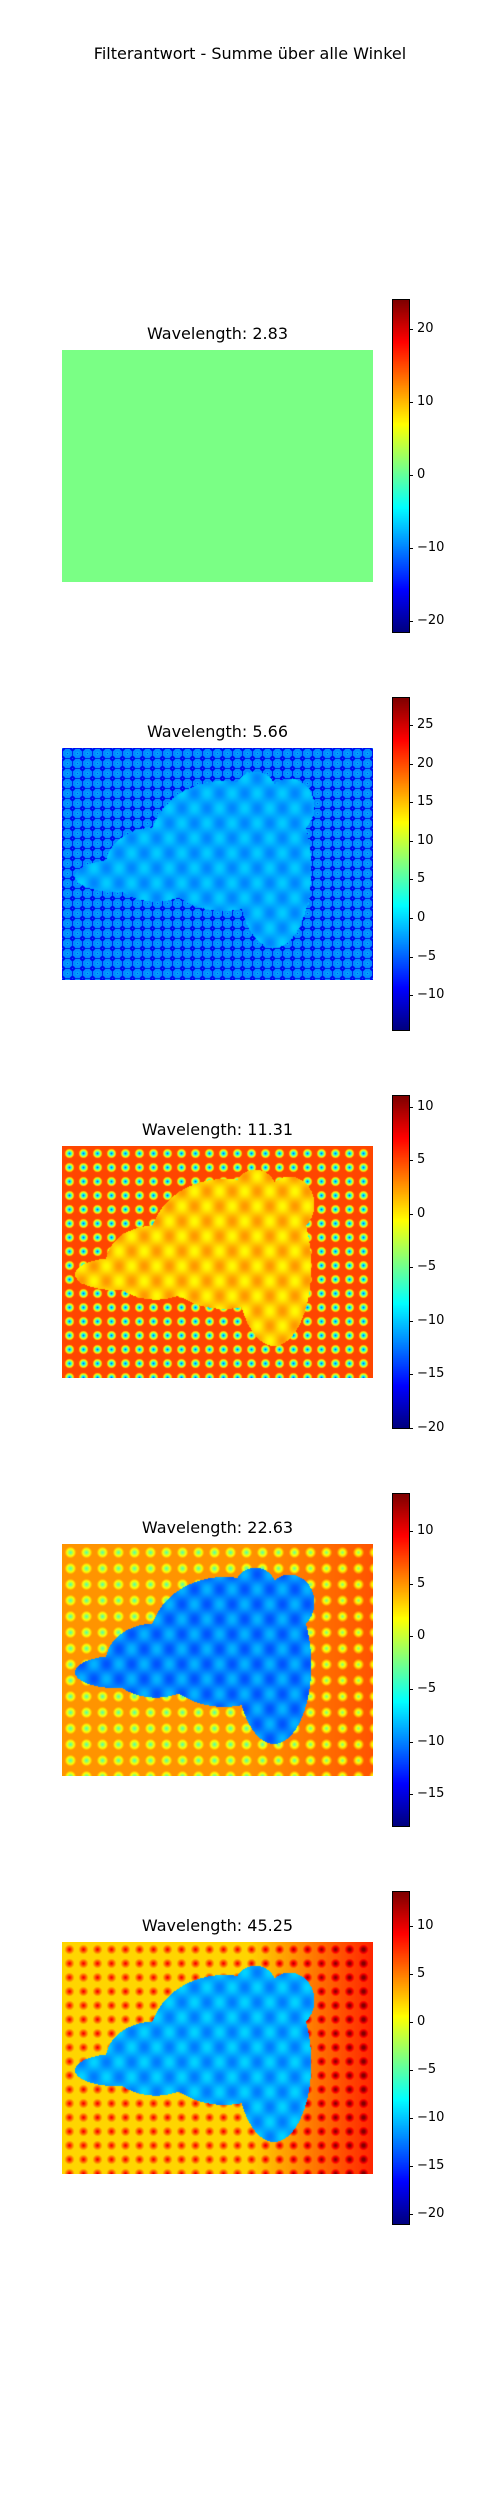  I want to click on colorbar-tick-label: 25, so click(425, 725).